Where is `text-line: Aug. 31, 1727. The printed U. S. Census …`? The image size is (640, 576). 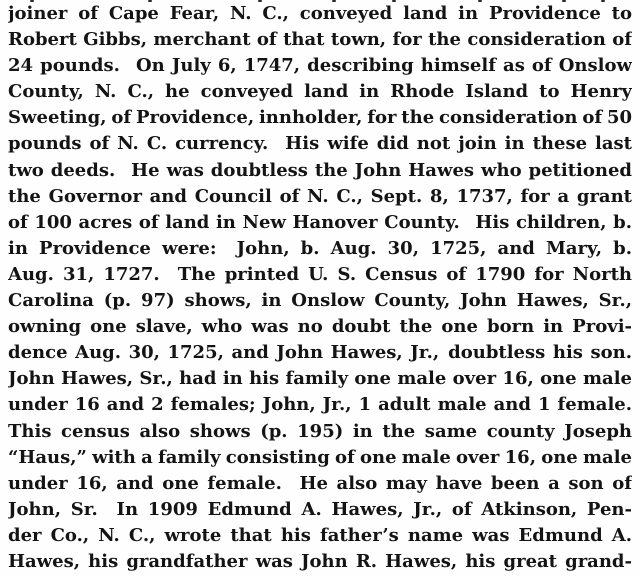 text-line: Aug. 31, 1727. The printed U. S. Census … is located at coordinates (320, 274).